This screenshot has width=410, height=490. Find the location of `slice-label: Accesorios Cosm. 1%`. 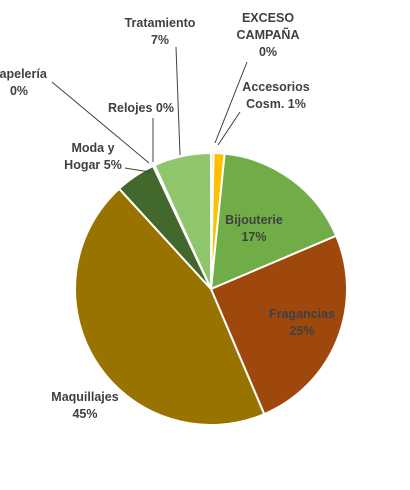

slice-label: Accesorios Cosm. 1% is located at coordinates (275, 95).